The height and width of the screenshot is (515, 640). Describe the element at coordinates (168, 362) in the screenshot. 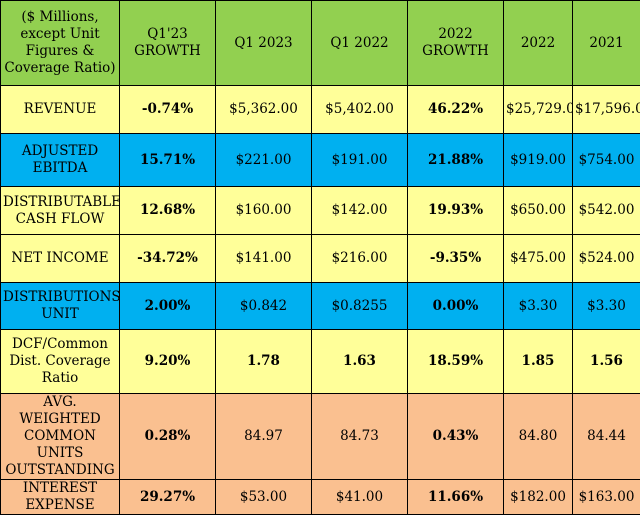

I see `value-cell: 9.20%` at that location.